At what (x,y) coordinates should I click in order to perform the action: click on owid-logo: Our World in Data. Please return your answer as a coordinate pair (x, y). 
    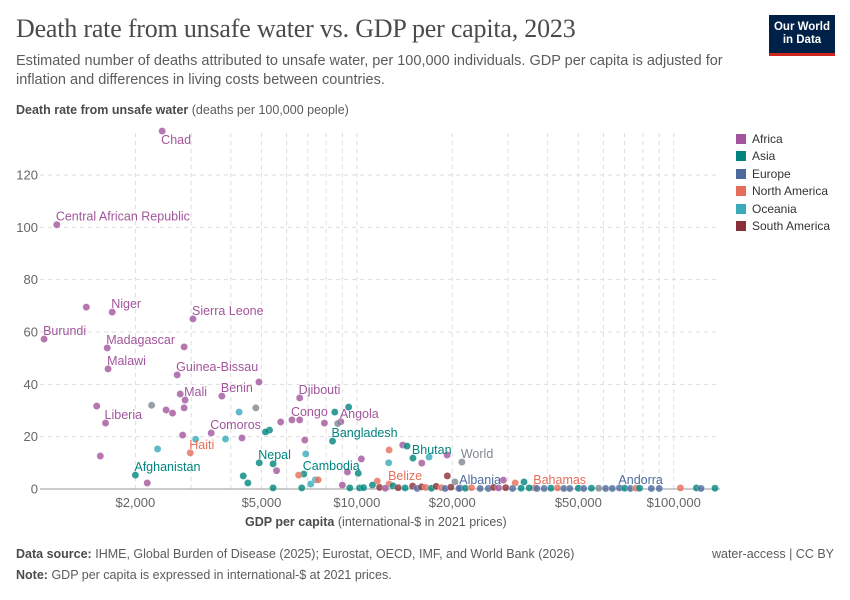
    Looking at the image, I should click on (802, 35).